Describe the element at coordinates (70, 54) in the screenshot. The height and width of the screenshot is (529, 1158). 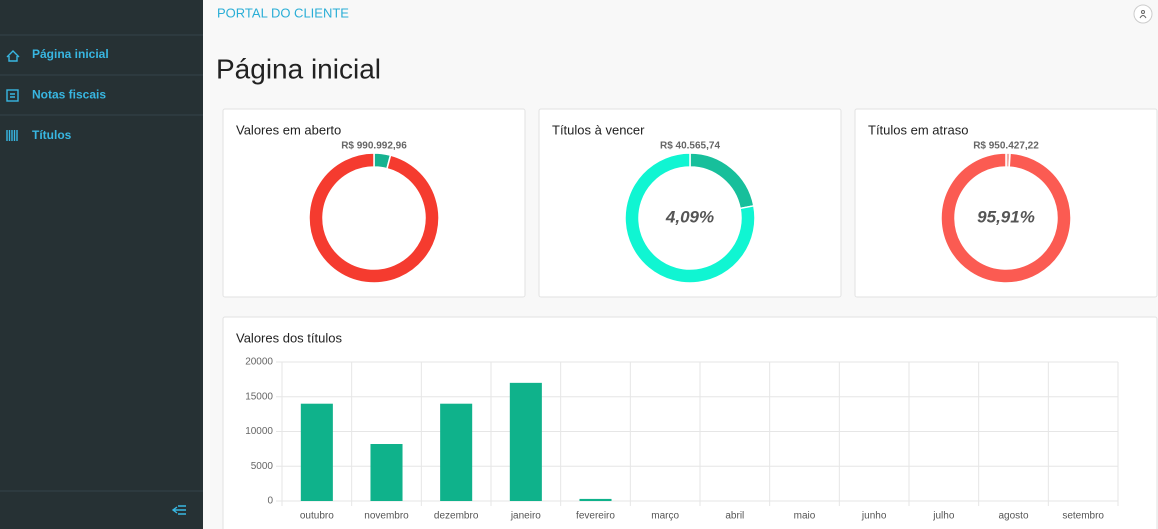
I see `sidebar-item: Página inicial` at that location.